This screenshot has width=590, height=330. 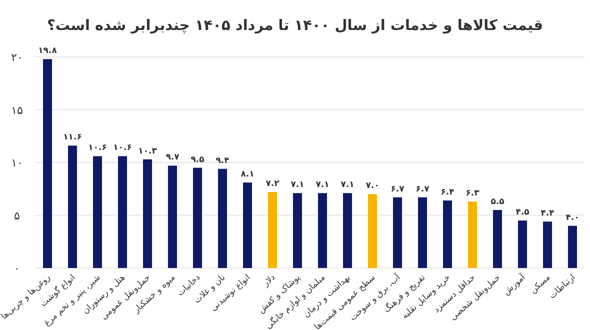 I want to click on value-label: ۷.۰, so click(x=373, y=186).